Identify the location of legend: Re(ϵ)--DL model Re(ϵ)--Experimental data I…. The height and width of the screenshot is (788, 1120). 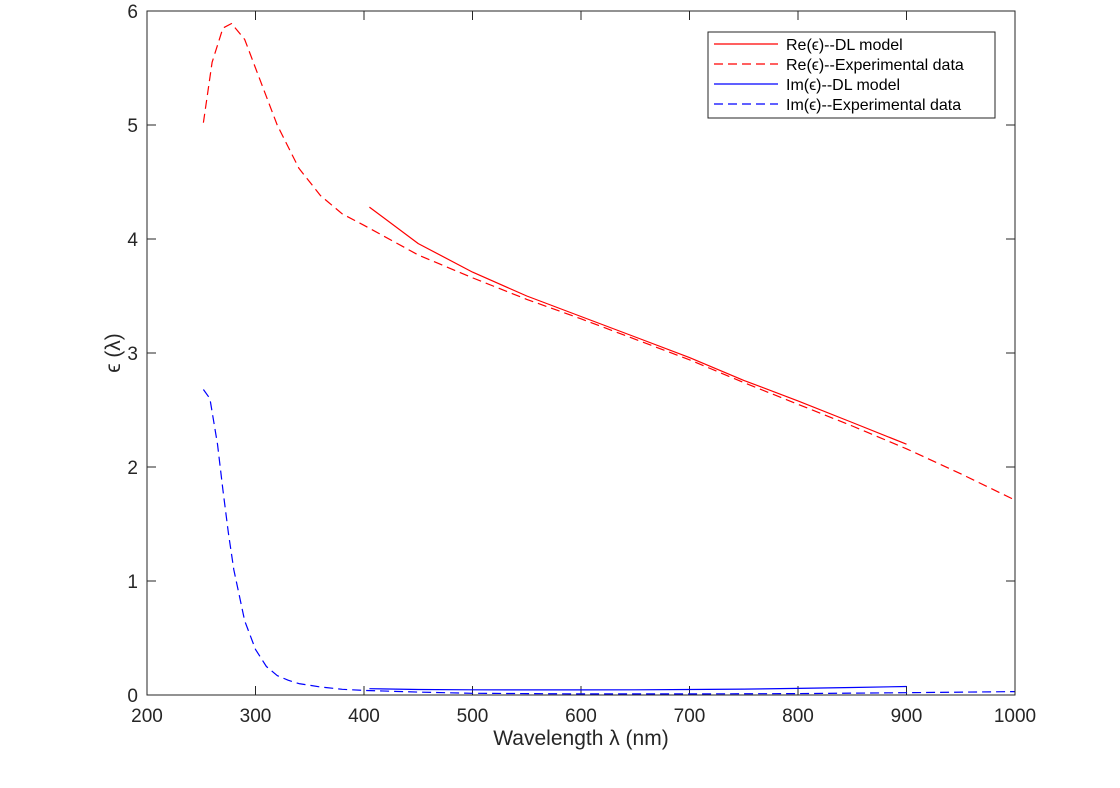
(851, 75).